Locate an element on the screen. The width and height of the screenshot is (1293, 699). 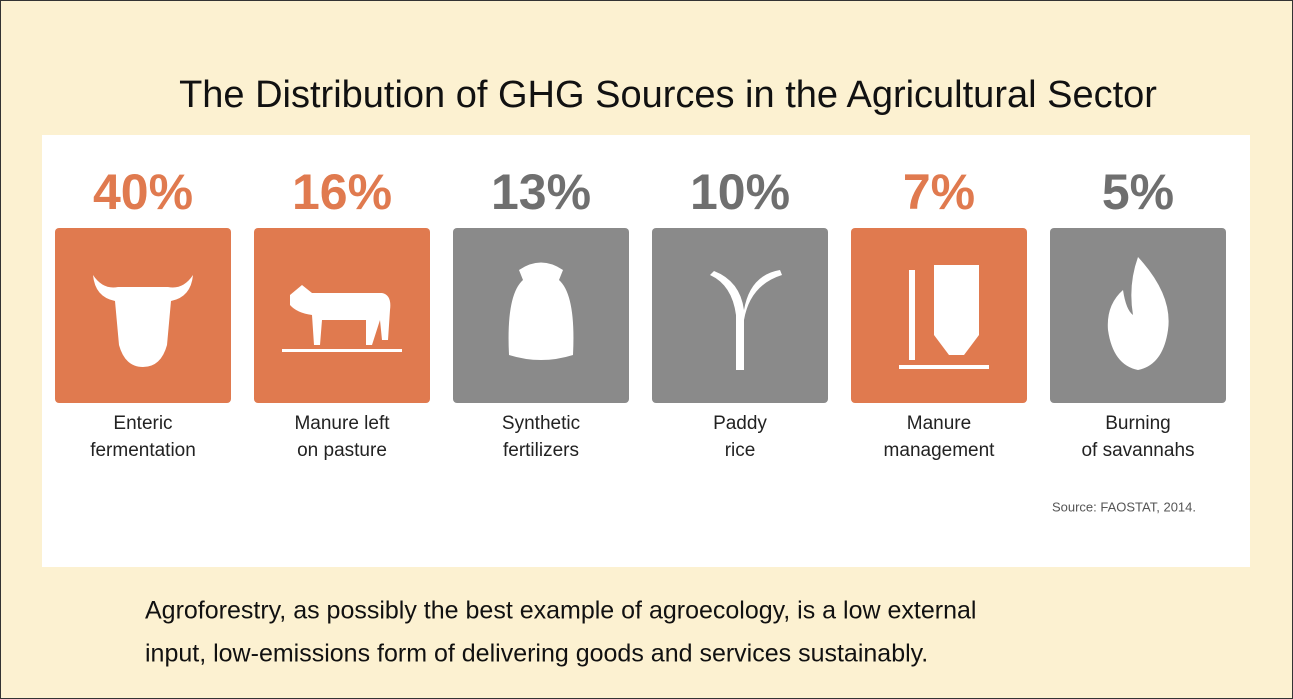
percent-label: 5% is located at coordinates (1138, 192).